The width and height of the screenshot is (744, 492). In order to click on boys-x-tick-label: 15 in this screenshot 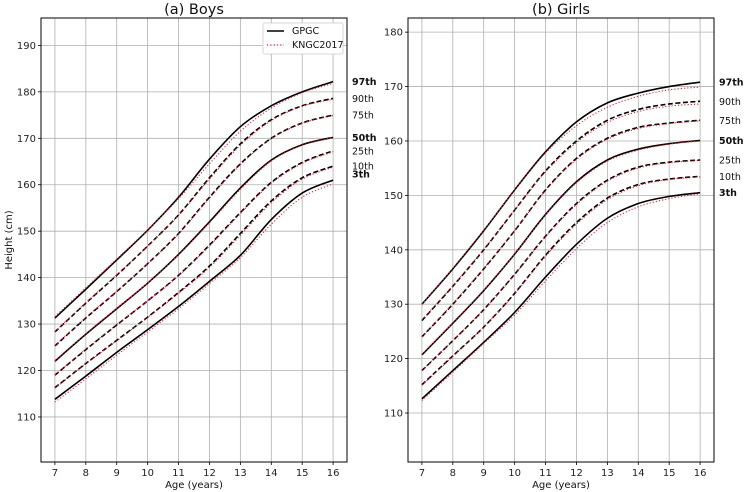, I will do `click(302, 473)`.